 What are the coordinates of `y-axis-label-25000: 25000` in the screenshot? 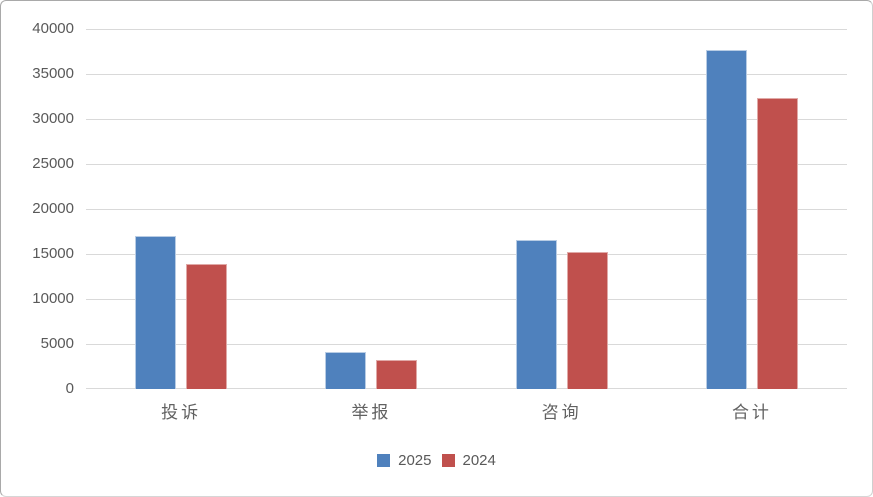 It's located at (53, 163).